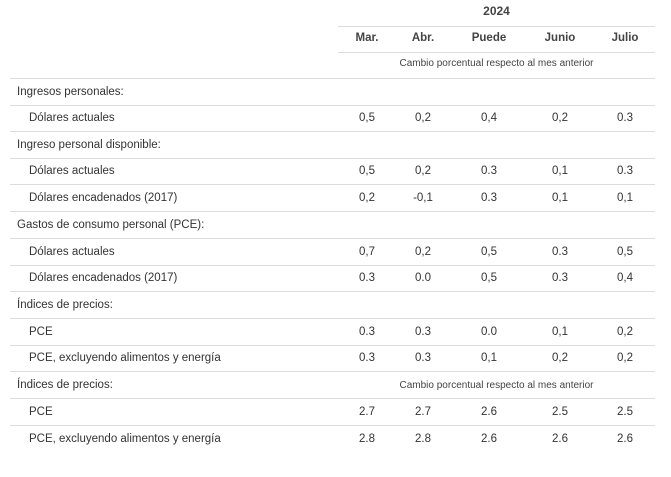 The width and height of the screenshot is (671, 477). Describe the element at coordinates (625, 278) in the screenshot. I see `cell-julio: 0,4` at that location.